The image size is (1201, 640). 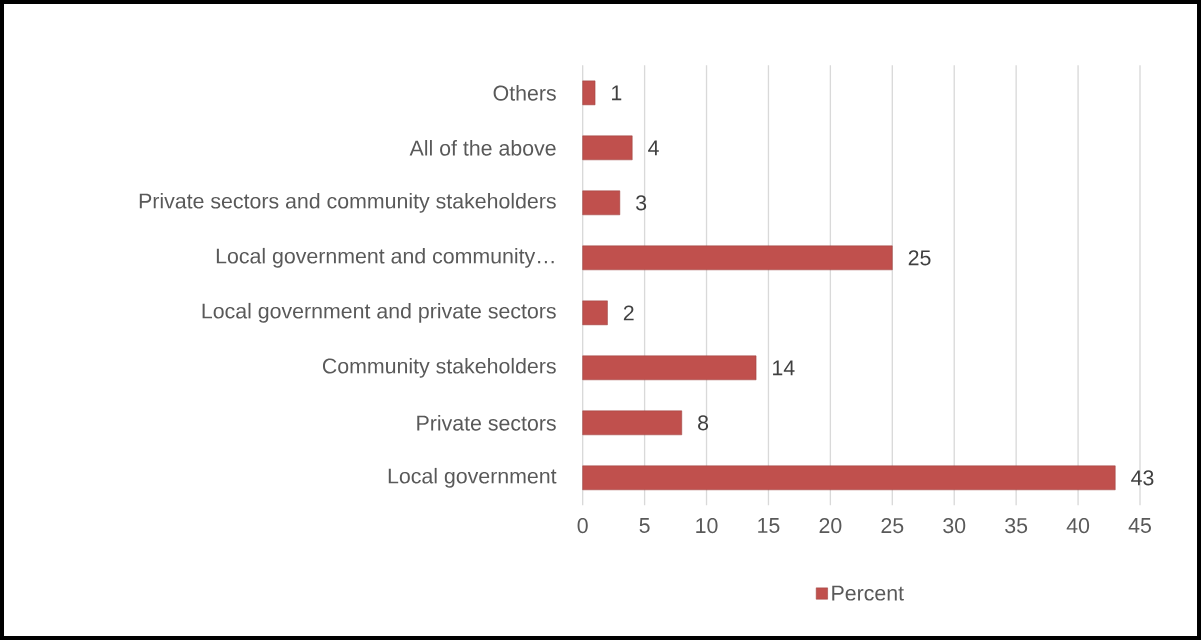 What do you see at coordinates (919, 258) in the screenshot?
I see `data-label: 25` at bounding box center [919, 258].